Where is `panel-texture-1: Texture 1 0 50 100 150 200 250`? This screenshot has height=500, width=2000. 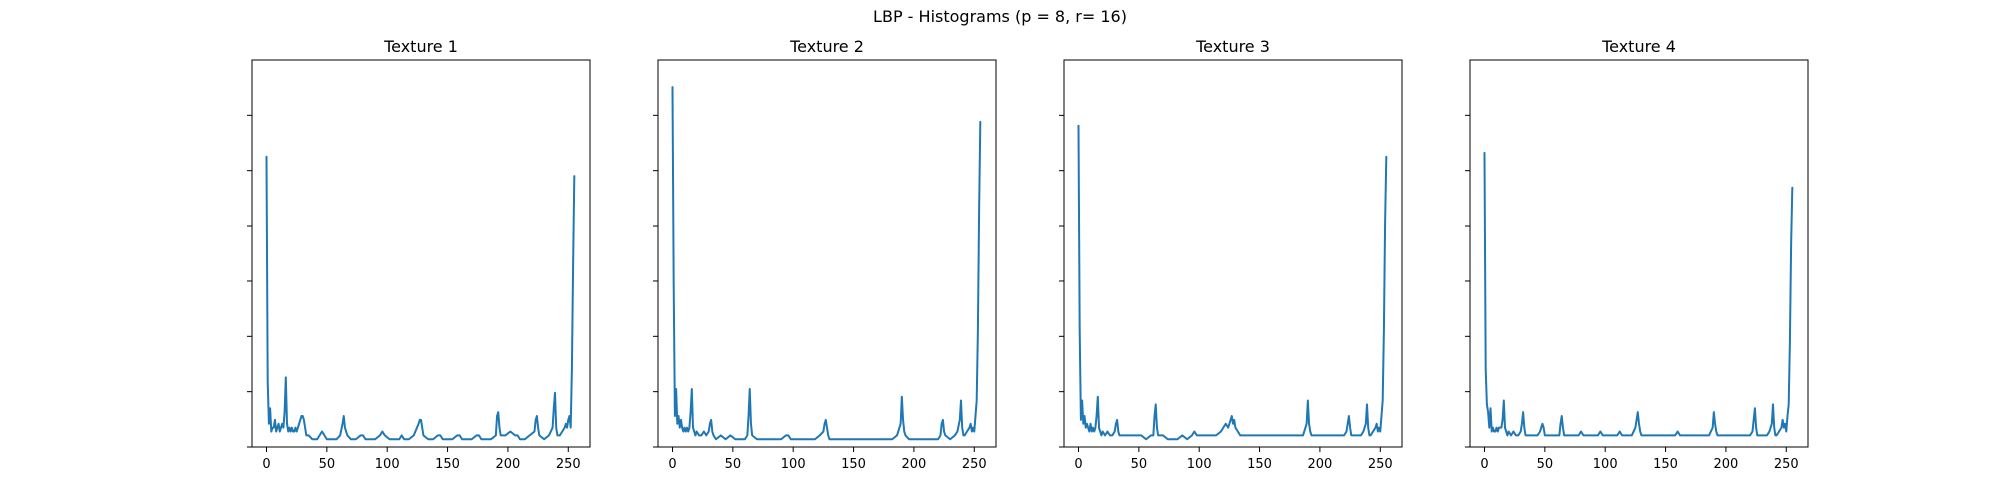
panel-texture-1: Texture 1 0 50 100 150 200 250 is located at coordinates (419, 254).